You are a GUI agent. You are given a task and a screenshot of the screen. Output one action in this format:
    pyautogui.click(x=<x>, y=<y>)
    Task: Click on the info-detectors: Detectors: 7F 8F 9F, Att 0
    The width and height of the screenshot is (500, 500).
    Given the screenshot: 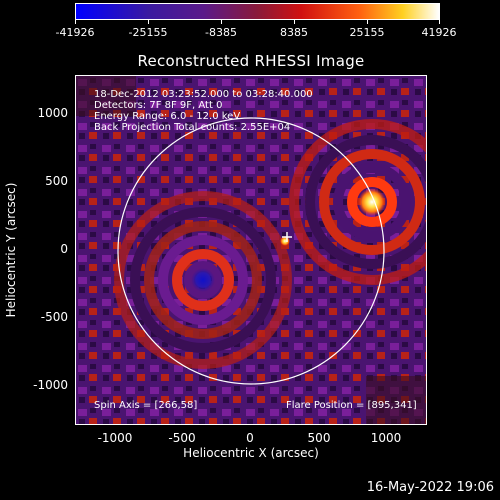 What is the action you would take?
    pyautogui.click(x=158, y=105)
    